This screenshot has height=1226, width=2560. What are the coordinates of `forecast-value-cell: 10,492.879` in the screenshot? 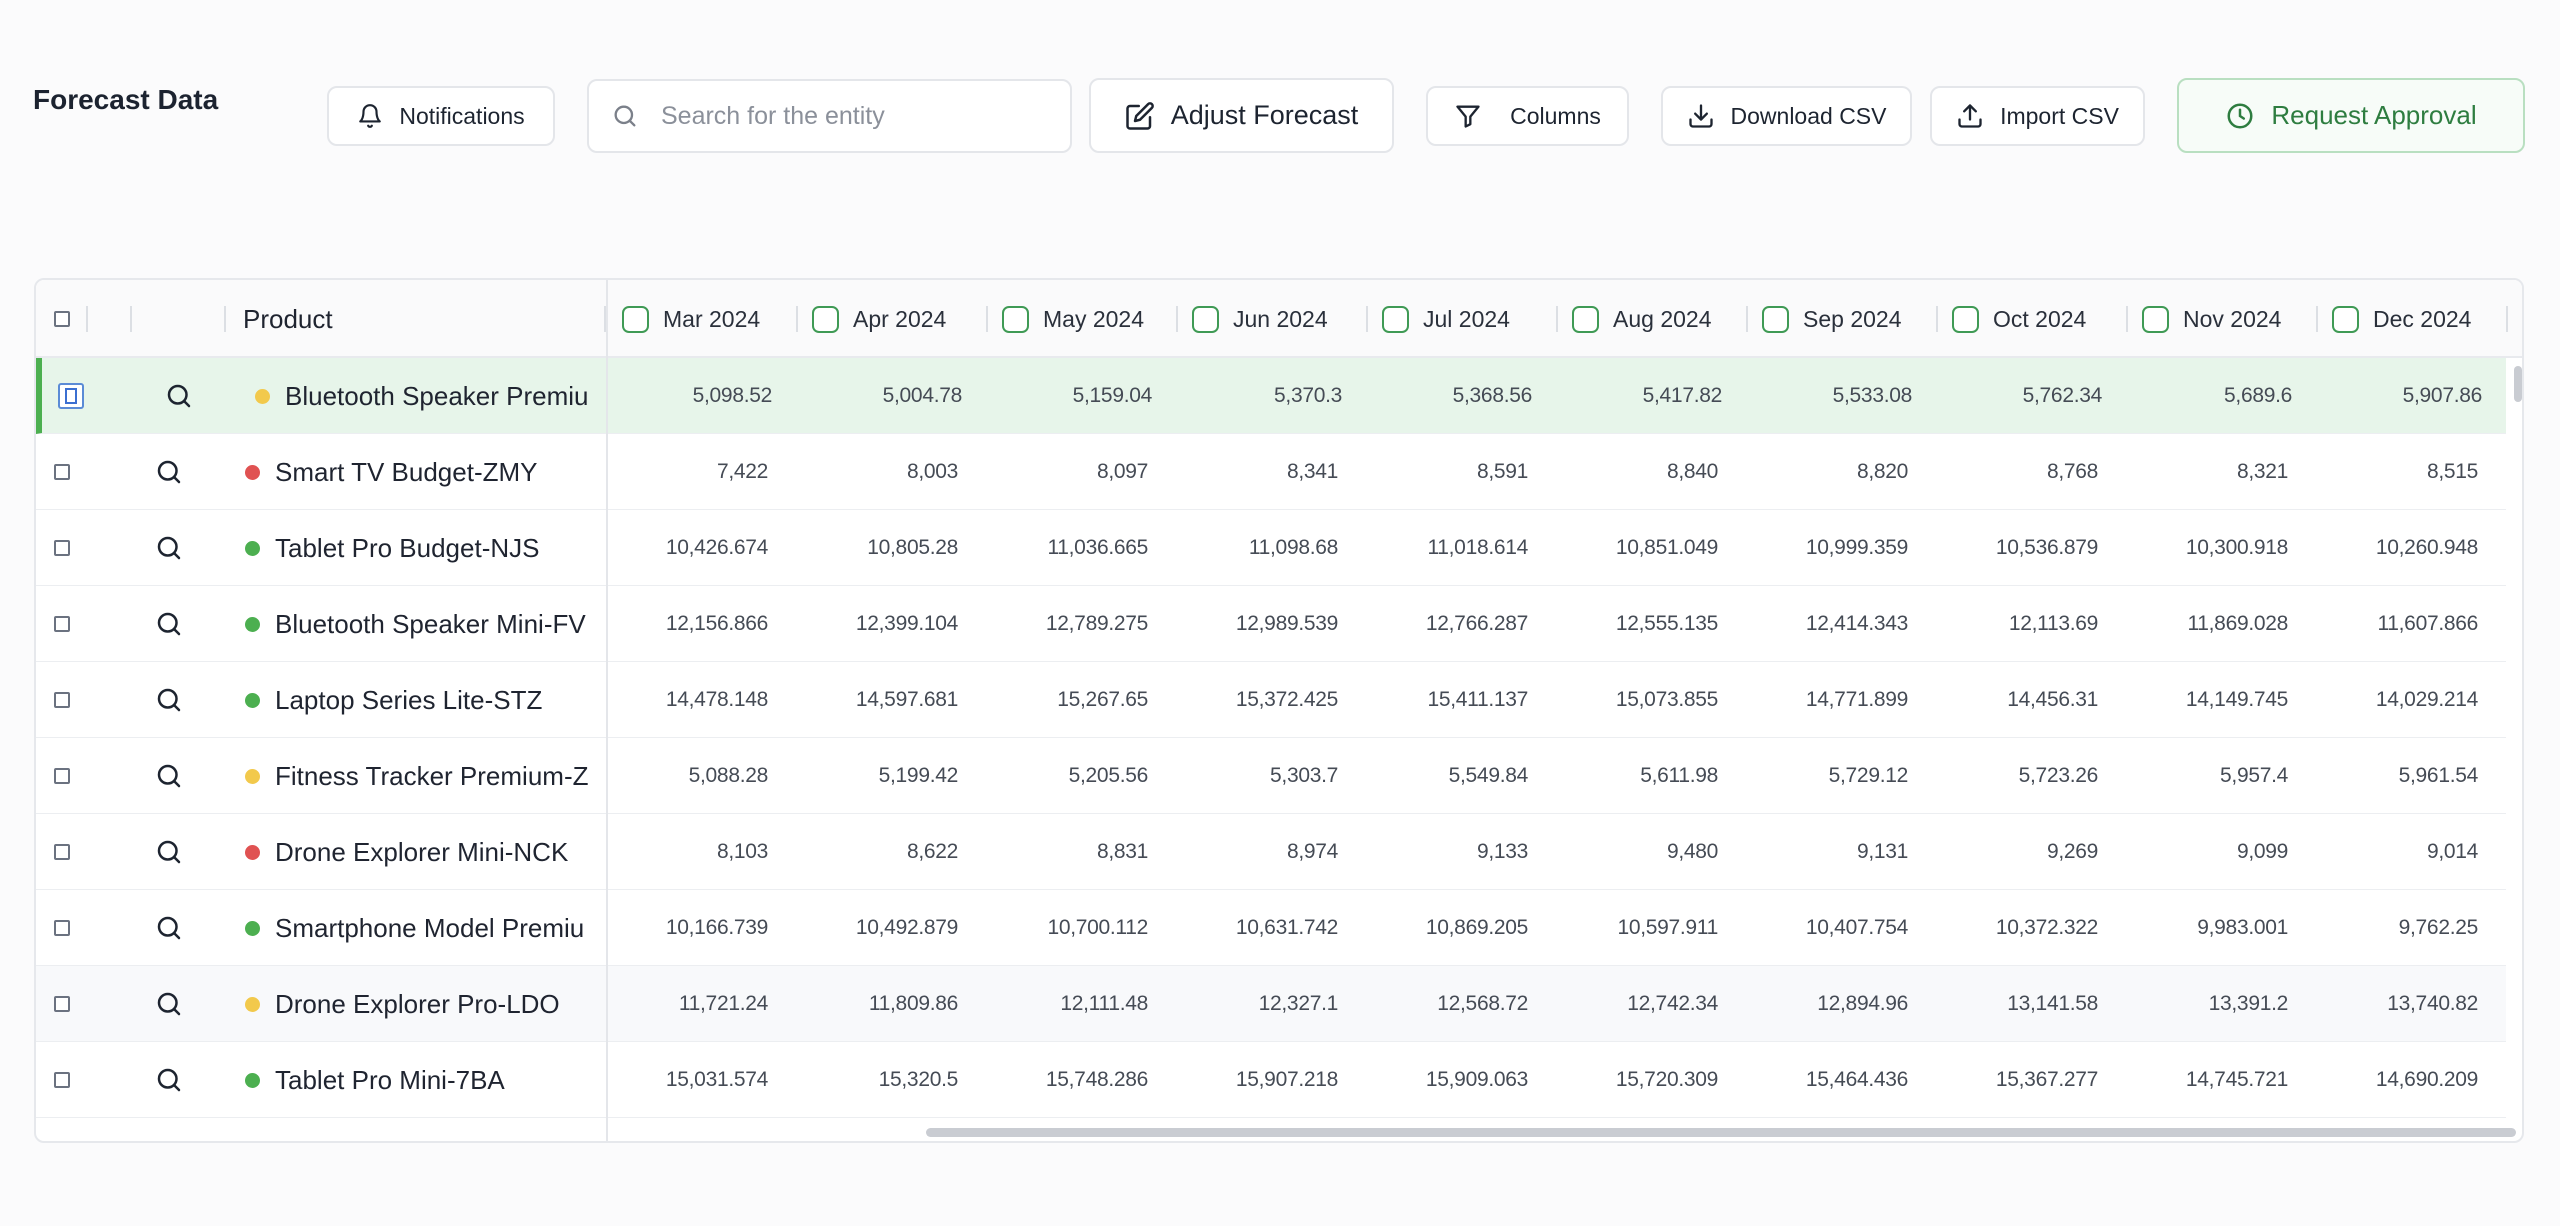 It's located at (906, 927).